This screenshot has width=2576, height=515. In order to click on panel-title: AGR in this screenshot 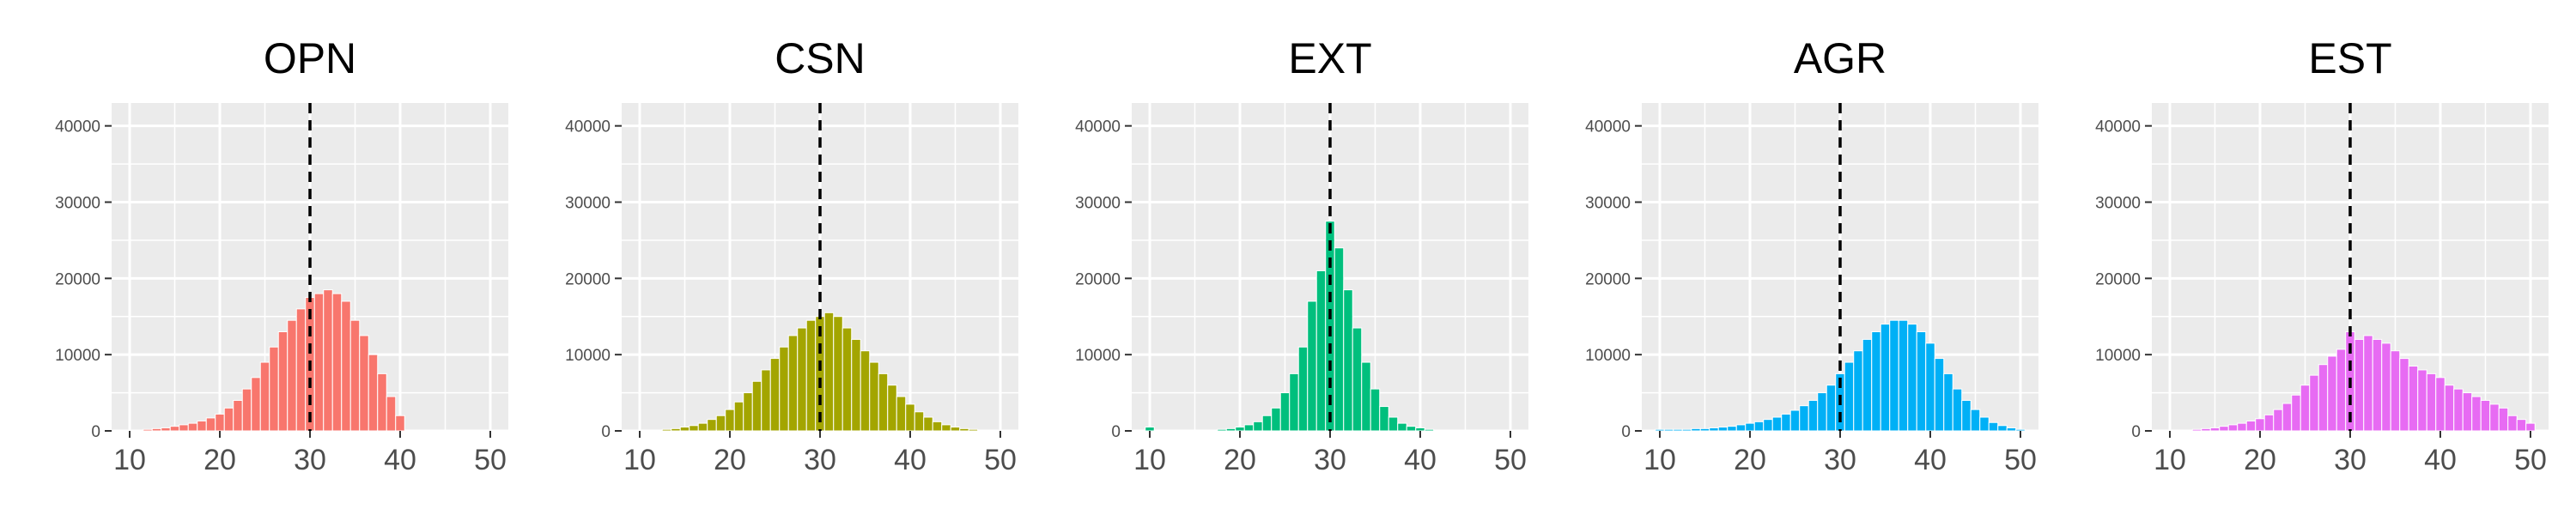, I will do `click(1840, 58)`.